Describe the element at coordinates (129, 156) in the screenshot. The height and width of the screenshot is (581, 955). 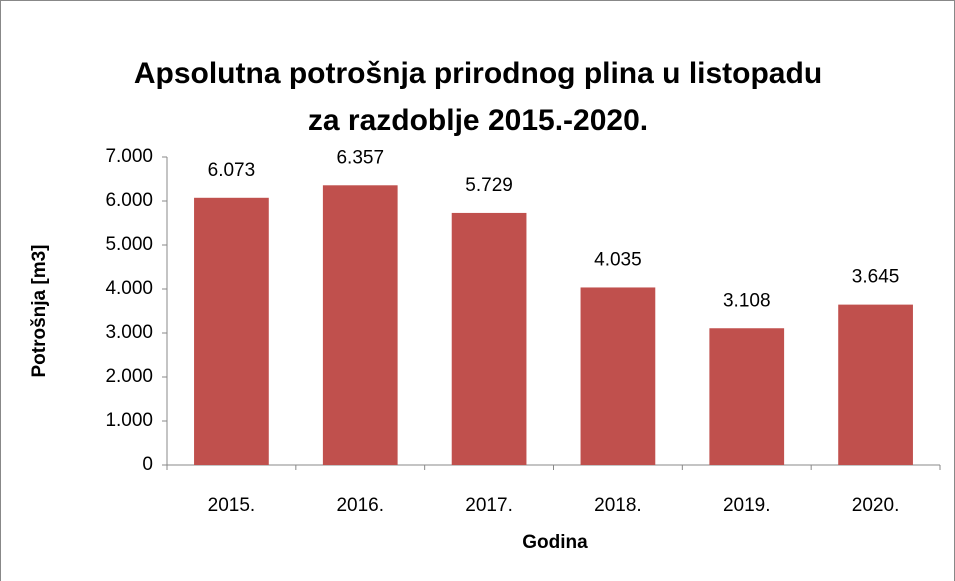
I see `y-tick-label: 7.000` at that location.